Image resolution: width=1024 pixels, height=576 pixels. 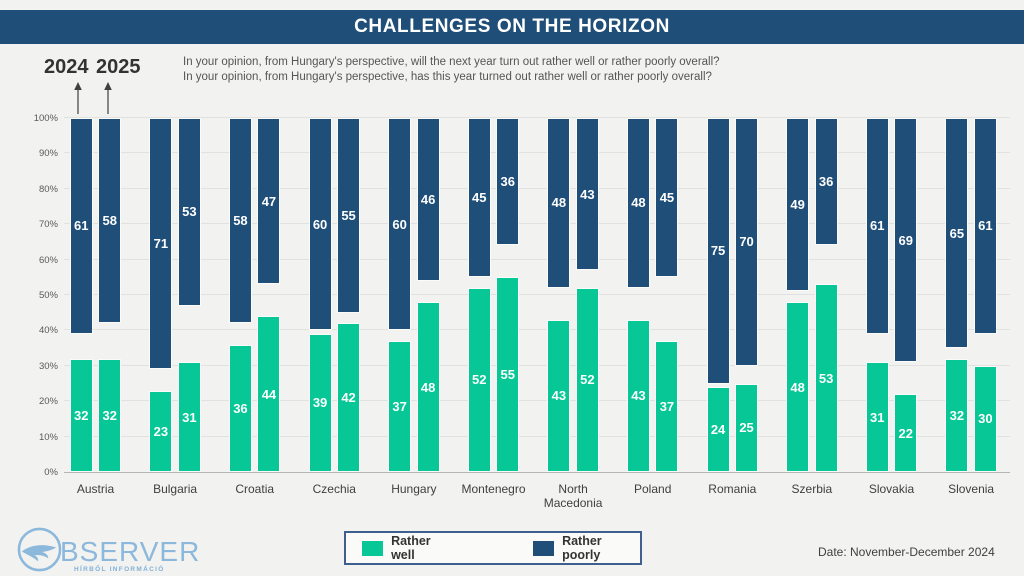 I want to click on x-axis-label-montenegro: Montenegro, so click(x=493, y=489).